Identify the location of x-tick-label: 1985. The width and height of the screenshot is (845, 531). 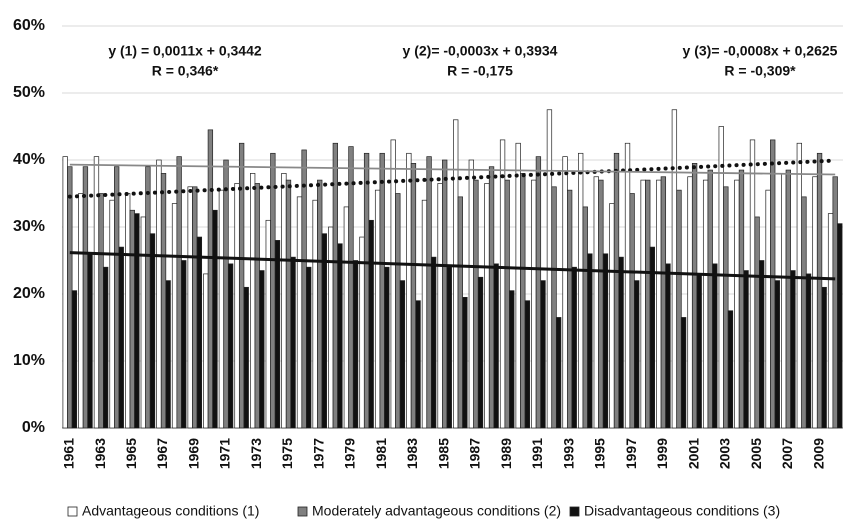
(443, 453).